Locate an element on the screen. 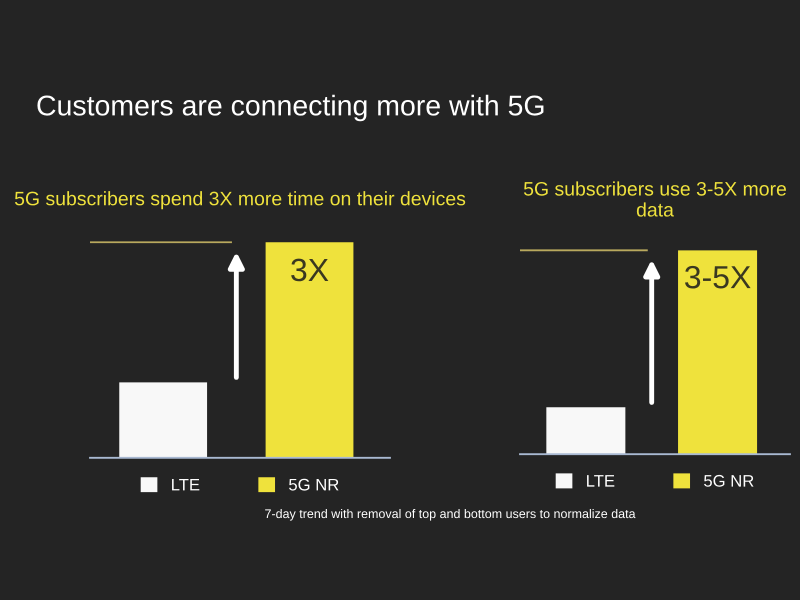 The width and height of the screenshot is (800, 600). chart-title: Customers are connecting more with 5G is located at coordinates (290, 108).